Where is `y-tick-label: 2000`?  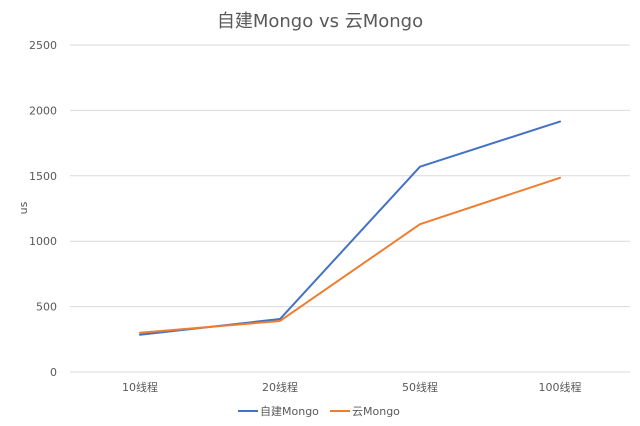
y-tick-label: 2000 is located at coordinates (43, 110).